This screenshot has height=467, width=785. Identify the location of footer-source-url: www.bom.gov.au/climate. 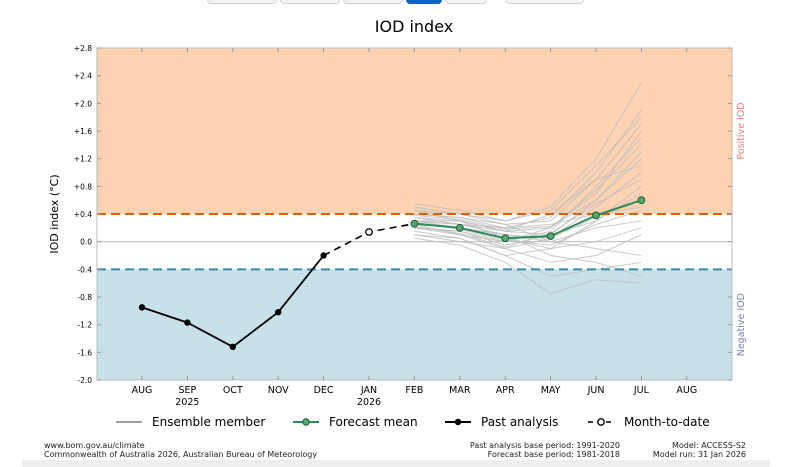
(94, 445).